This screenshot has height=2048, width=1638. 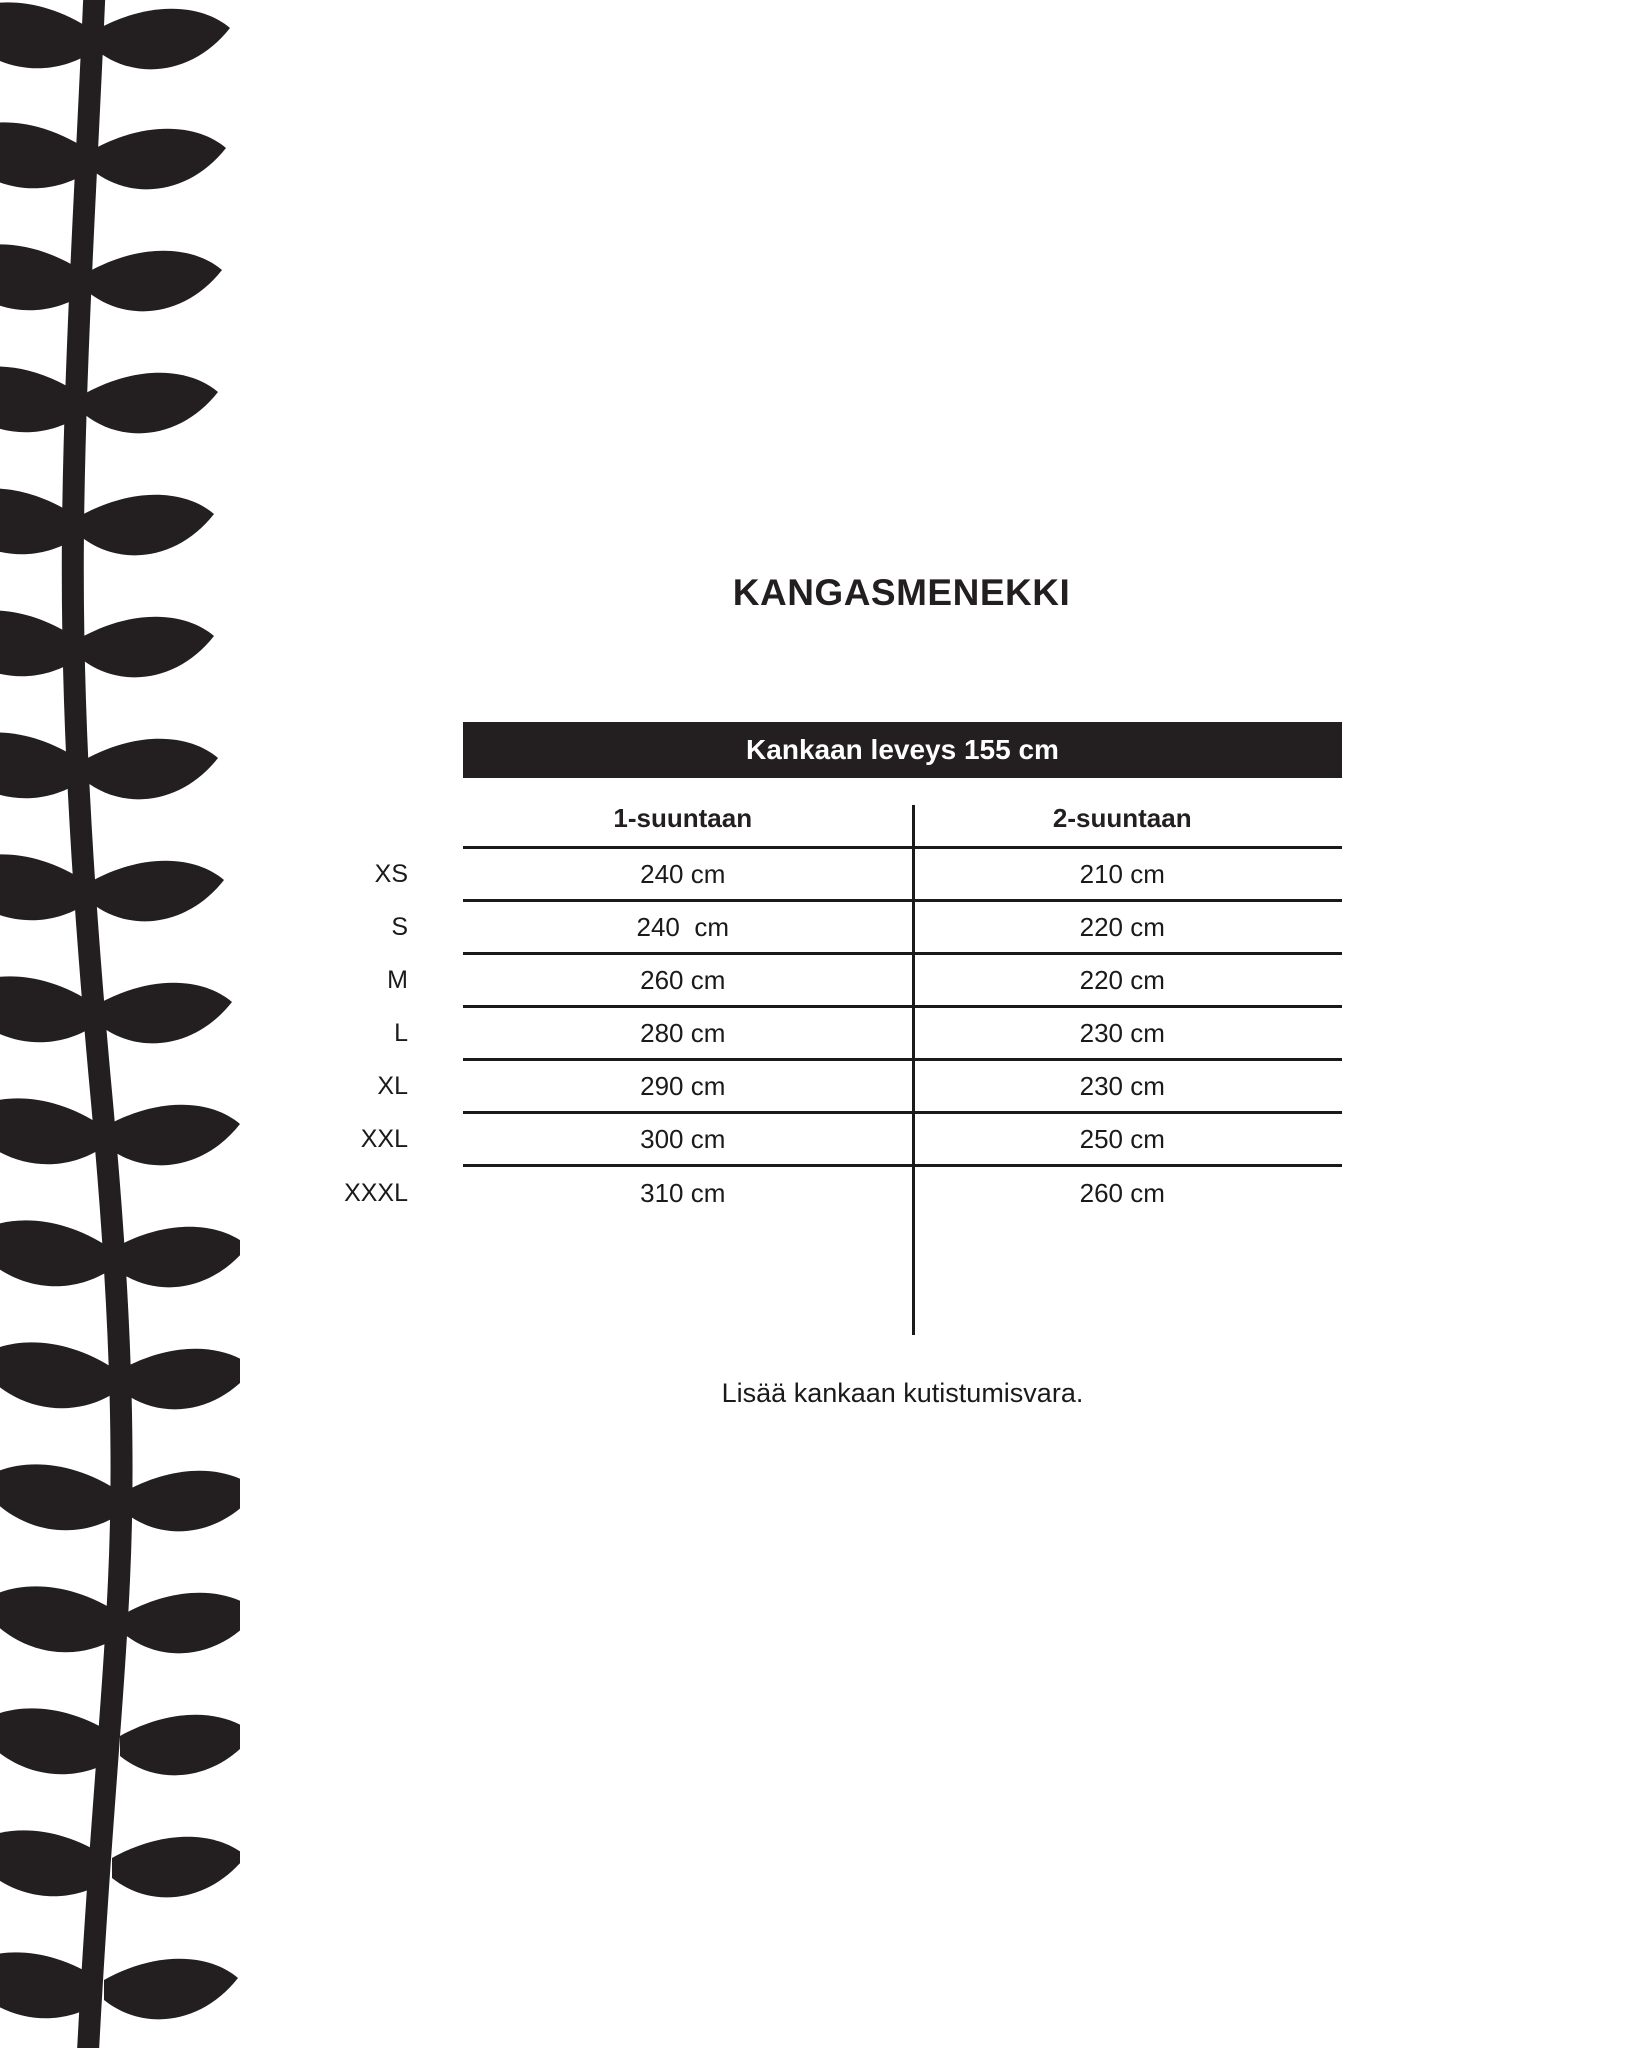 What do you see at coordinates (866, 928) in the screenshot?
I see `table-row: S 240 cm 220 cm` at bounding box center [866, 928].